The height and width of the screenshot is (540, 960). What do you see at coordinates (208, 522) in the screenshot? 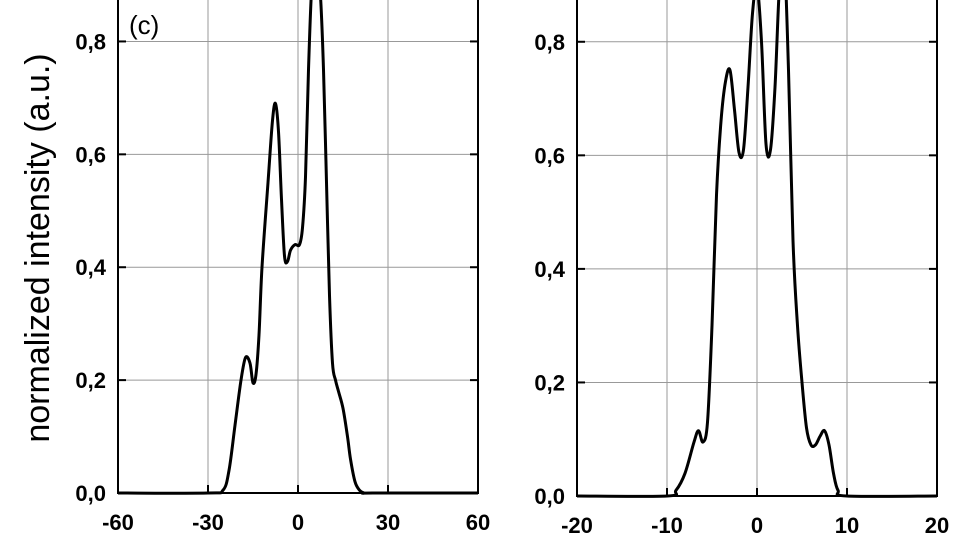
I see `x-tick-label: -30` at bounding box center [208, 522].